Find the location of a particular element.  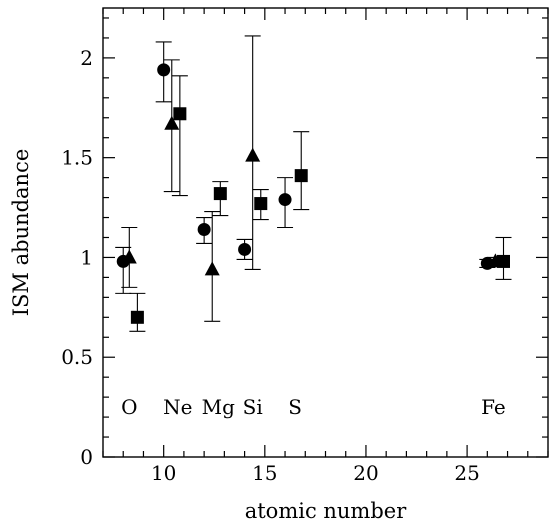

y-tick-label: 0 is located at coordinates (86, 457).